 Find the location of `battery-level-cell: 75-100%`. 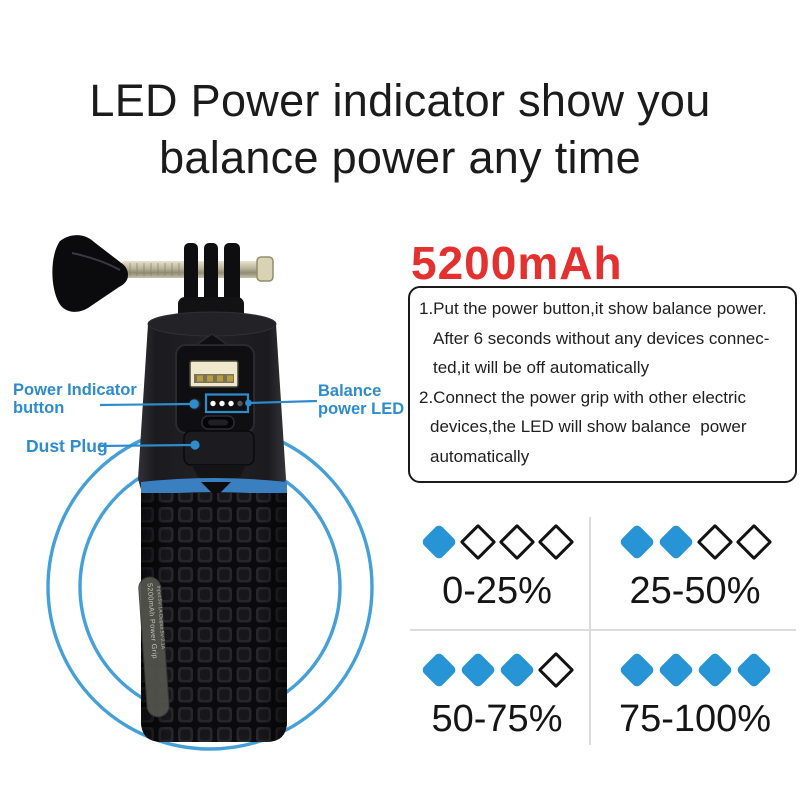

battery-level-cell: 75-100% is located at coordinates (695, 694).